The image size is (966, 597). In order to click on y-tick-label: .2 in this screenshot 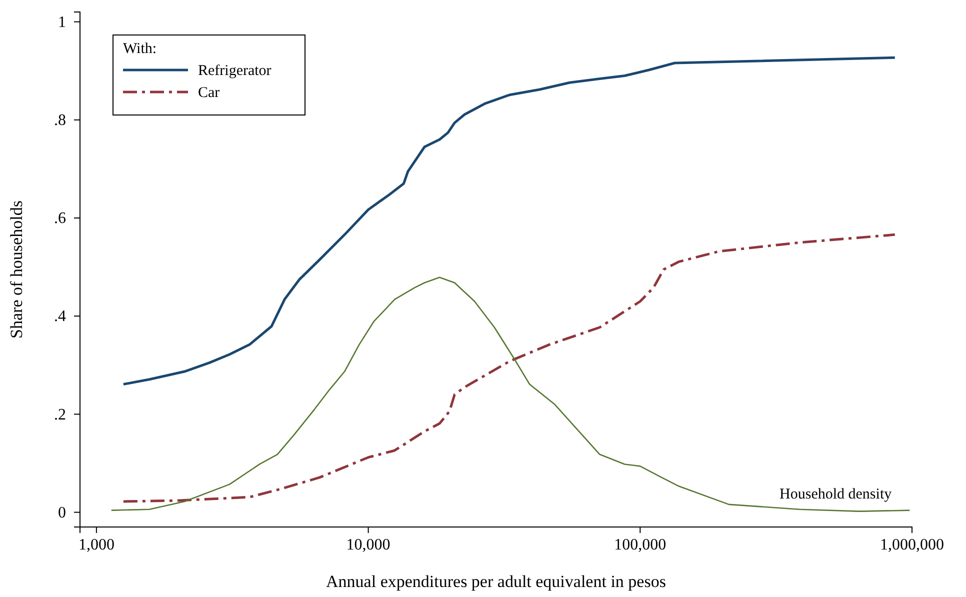, I will do `click(60, 415)`.